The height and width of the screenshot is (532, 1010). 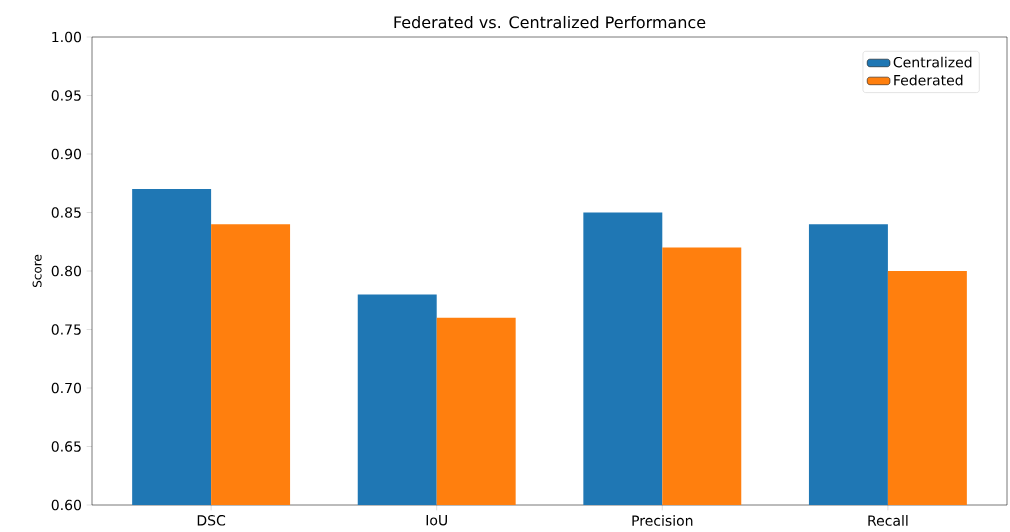 I want to click on y-tick-label: 0.75, so click(x=66, y=329).